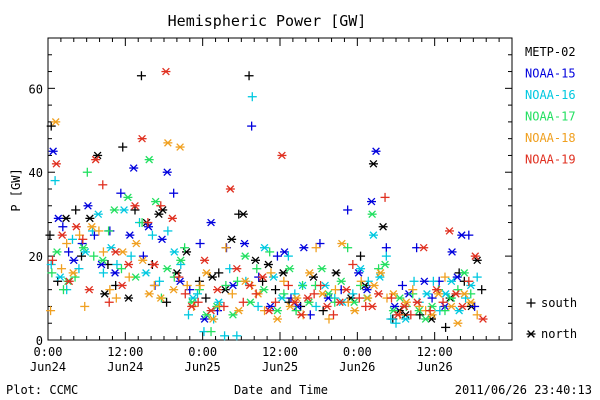  I want to click on x-axis-label: Date and Time, so click(281, 390).